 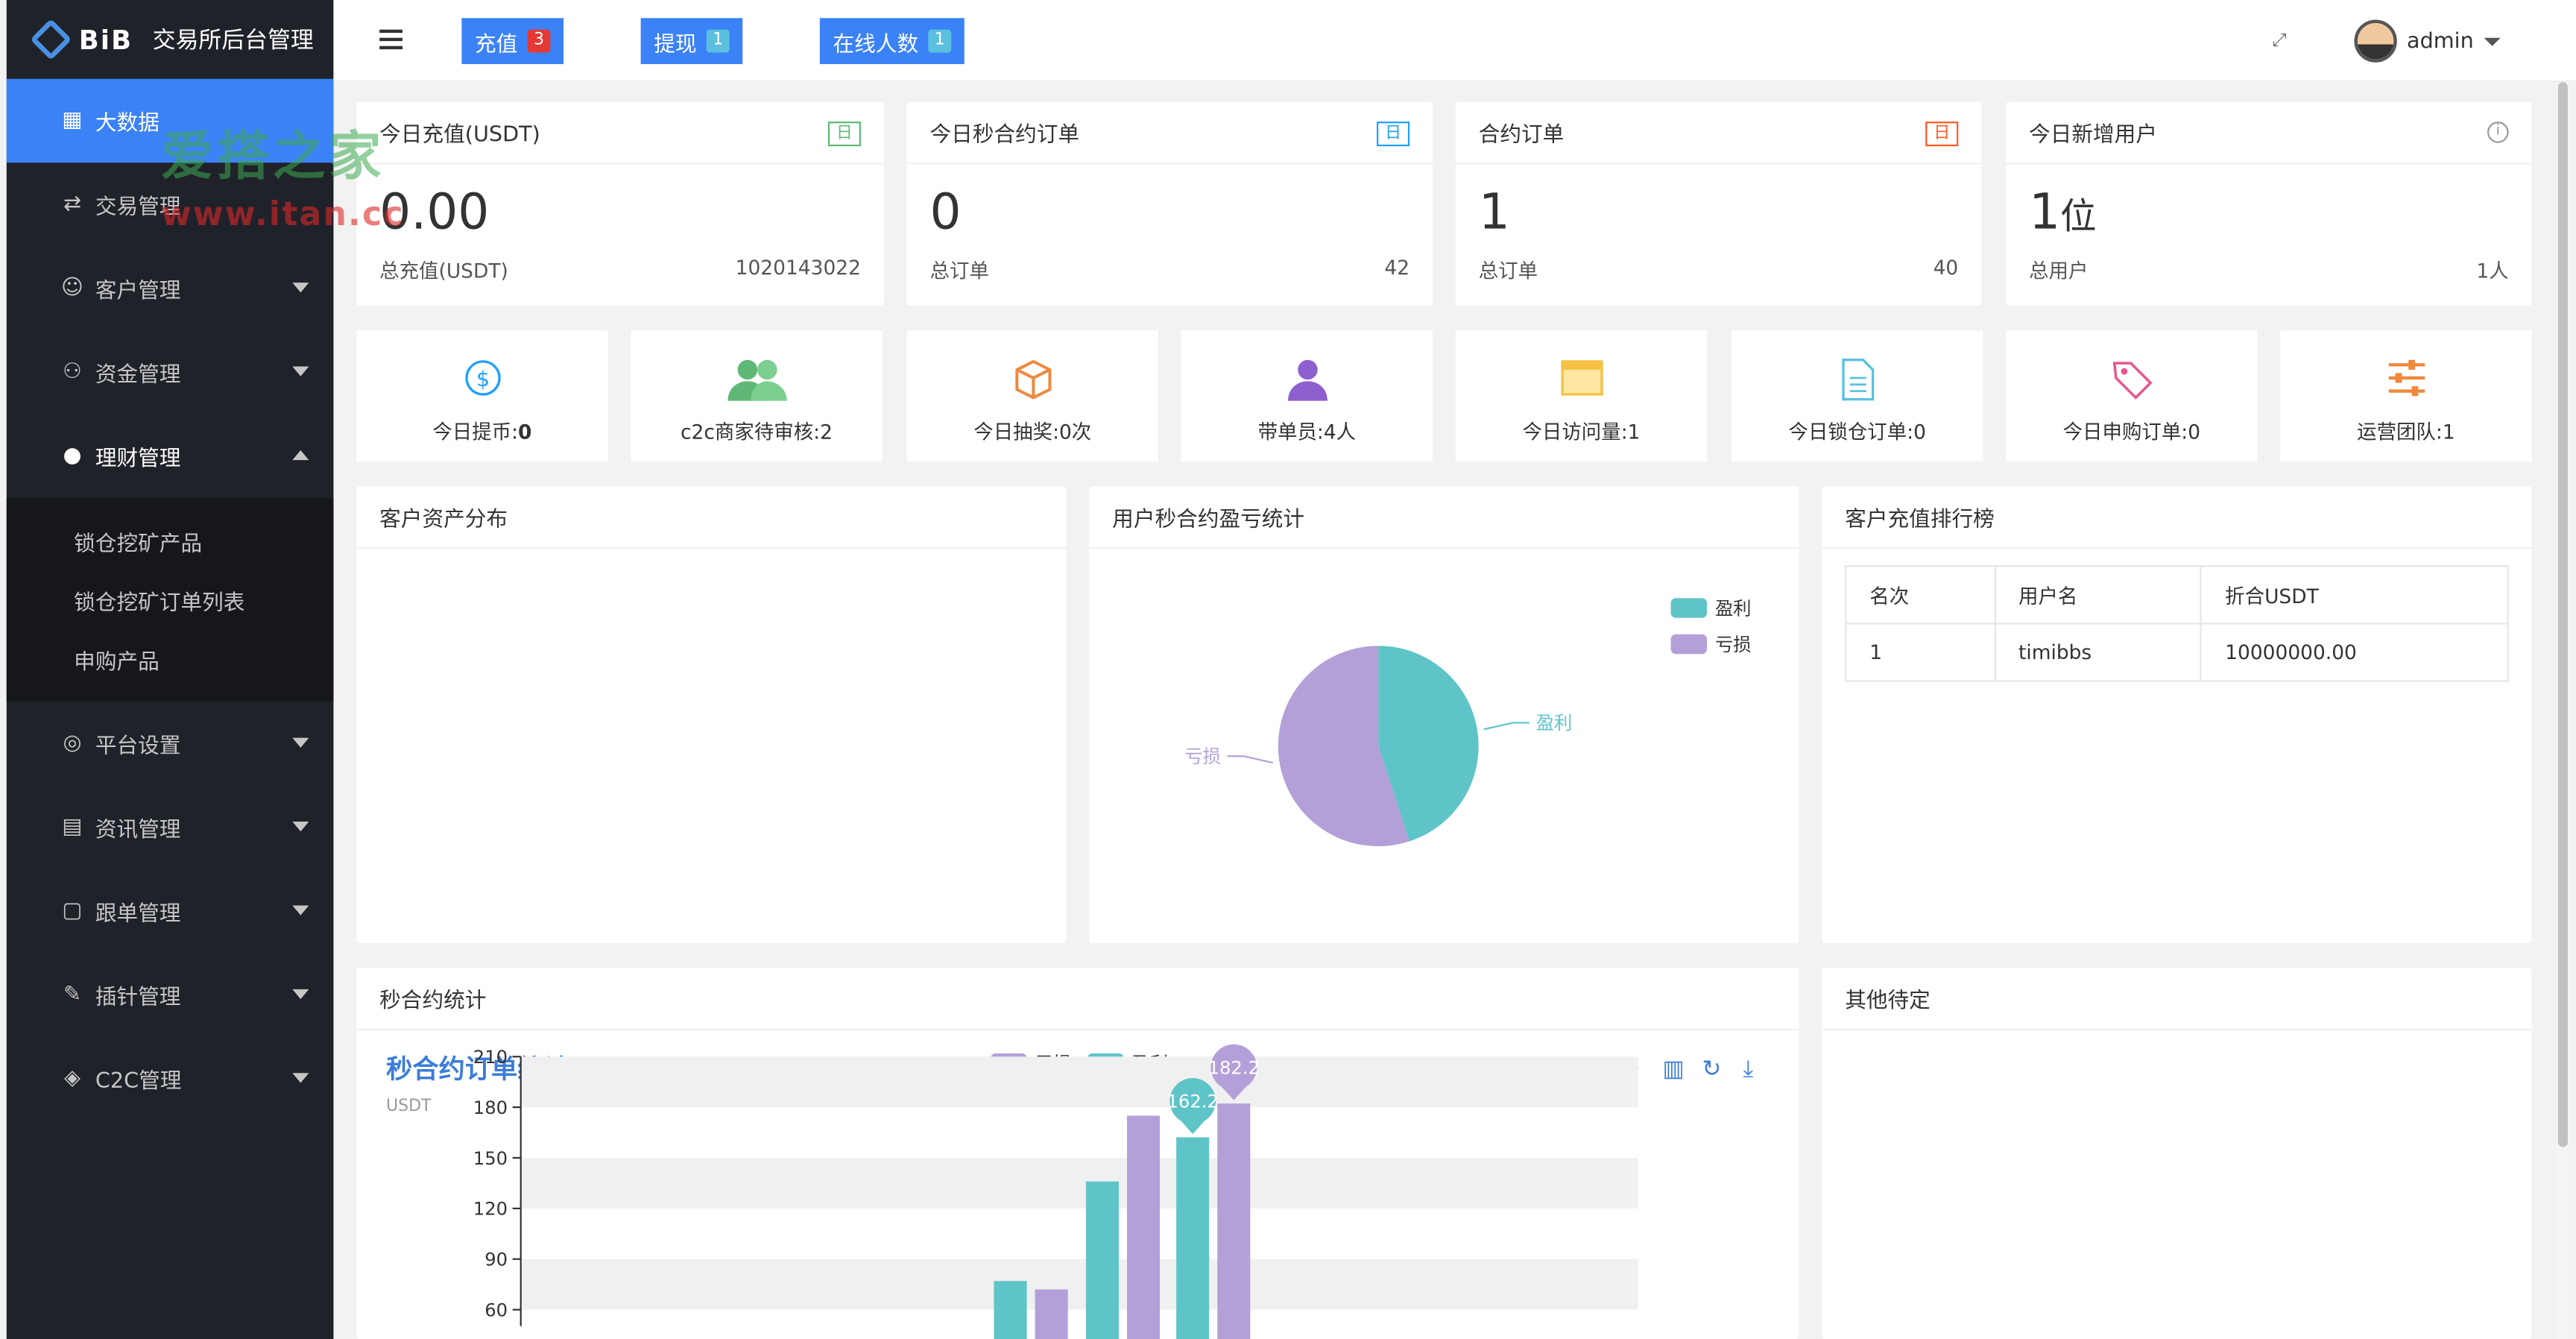 What do you see at coordinates (72, 996) in the screenshot?
I see `pin-icon: ✎` at bounding box center [72, 996].